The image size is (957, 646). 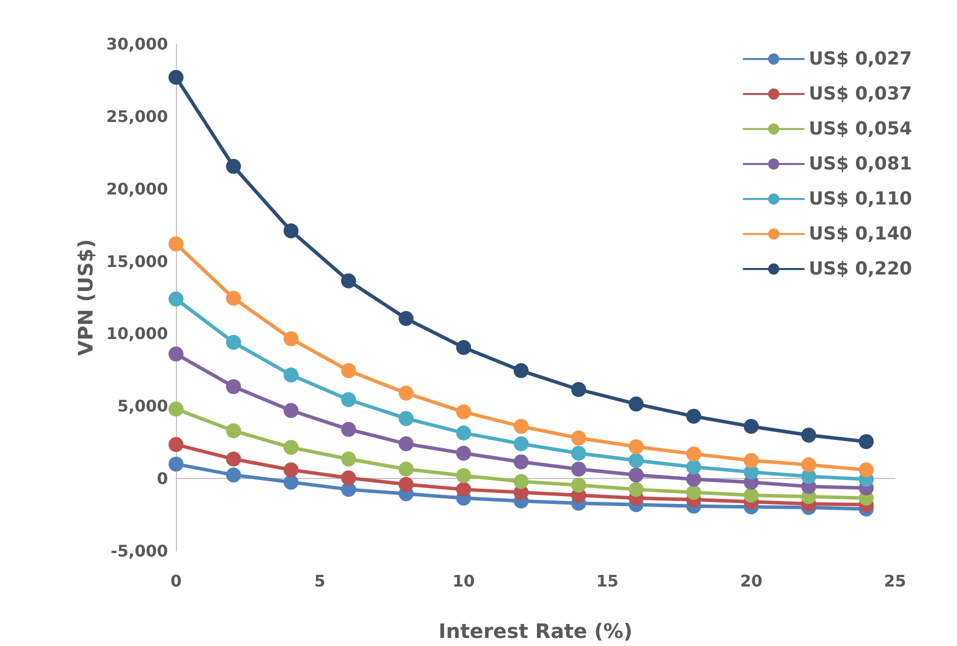 I want to click on legend-label: US$ 0,037, so click(x=860, y=94).